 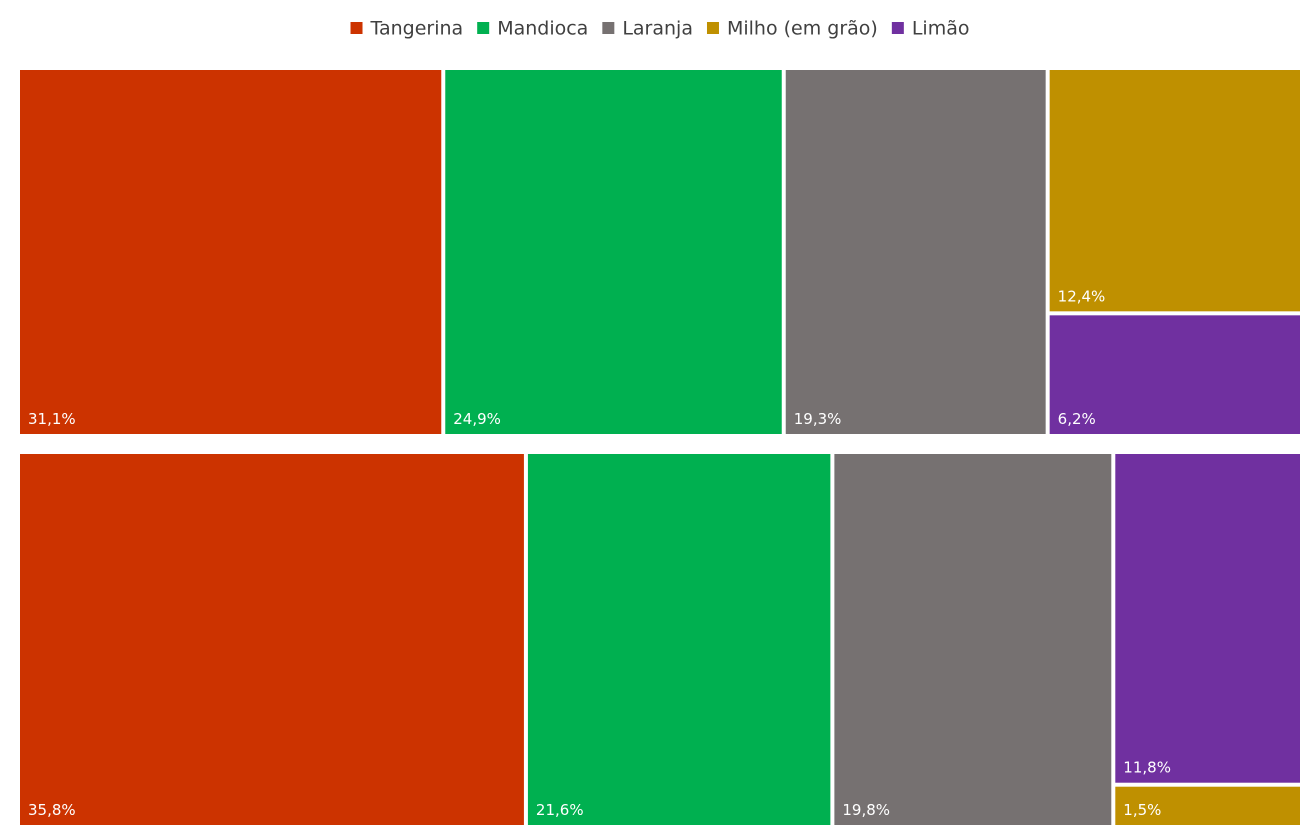 What do you see at coordinates (542, 29) in the screenshot?
I see `legend-label: Mandioca` at bounding box center [542, 29].